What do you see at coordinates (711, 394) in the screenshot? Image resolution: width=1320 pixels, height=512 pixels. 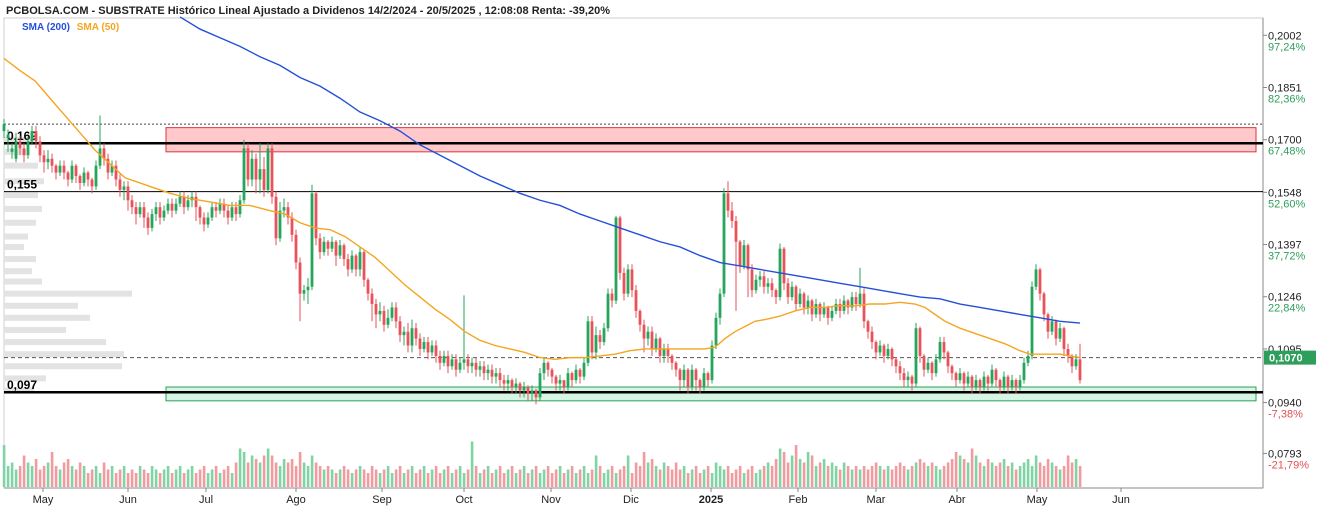 I see `support-zone` at bounding box center [711, 394].